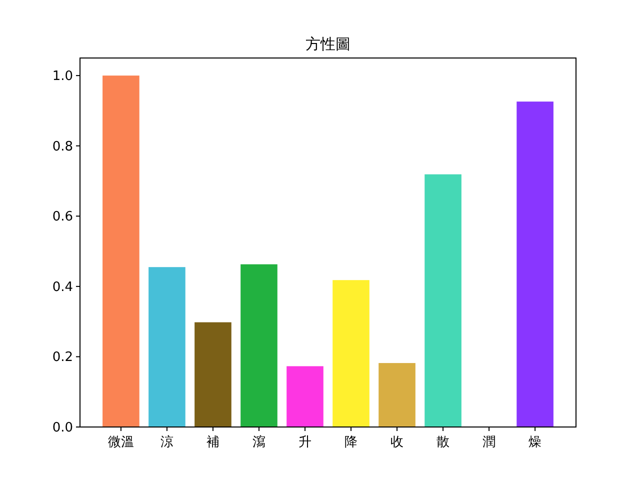 The image size is (640, 480). I want to click on x-tick-label: 微溫, so click(121, 442).